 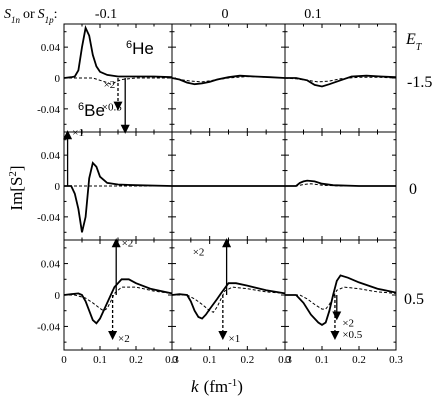 I want to click on column-label-1: 0, so click(x=225, y=14).